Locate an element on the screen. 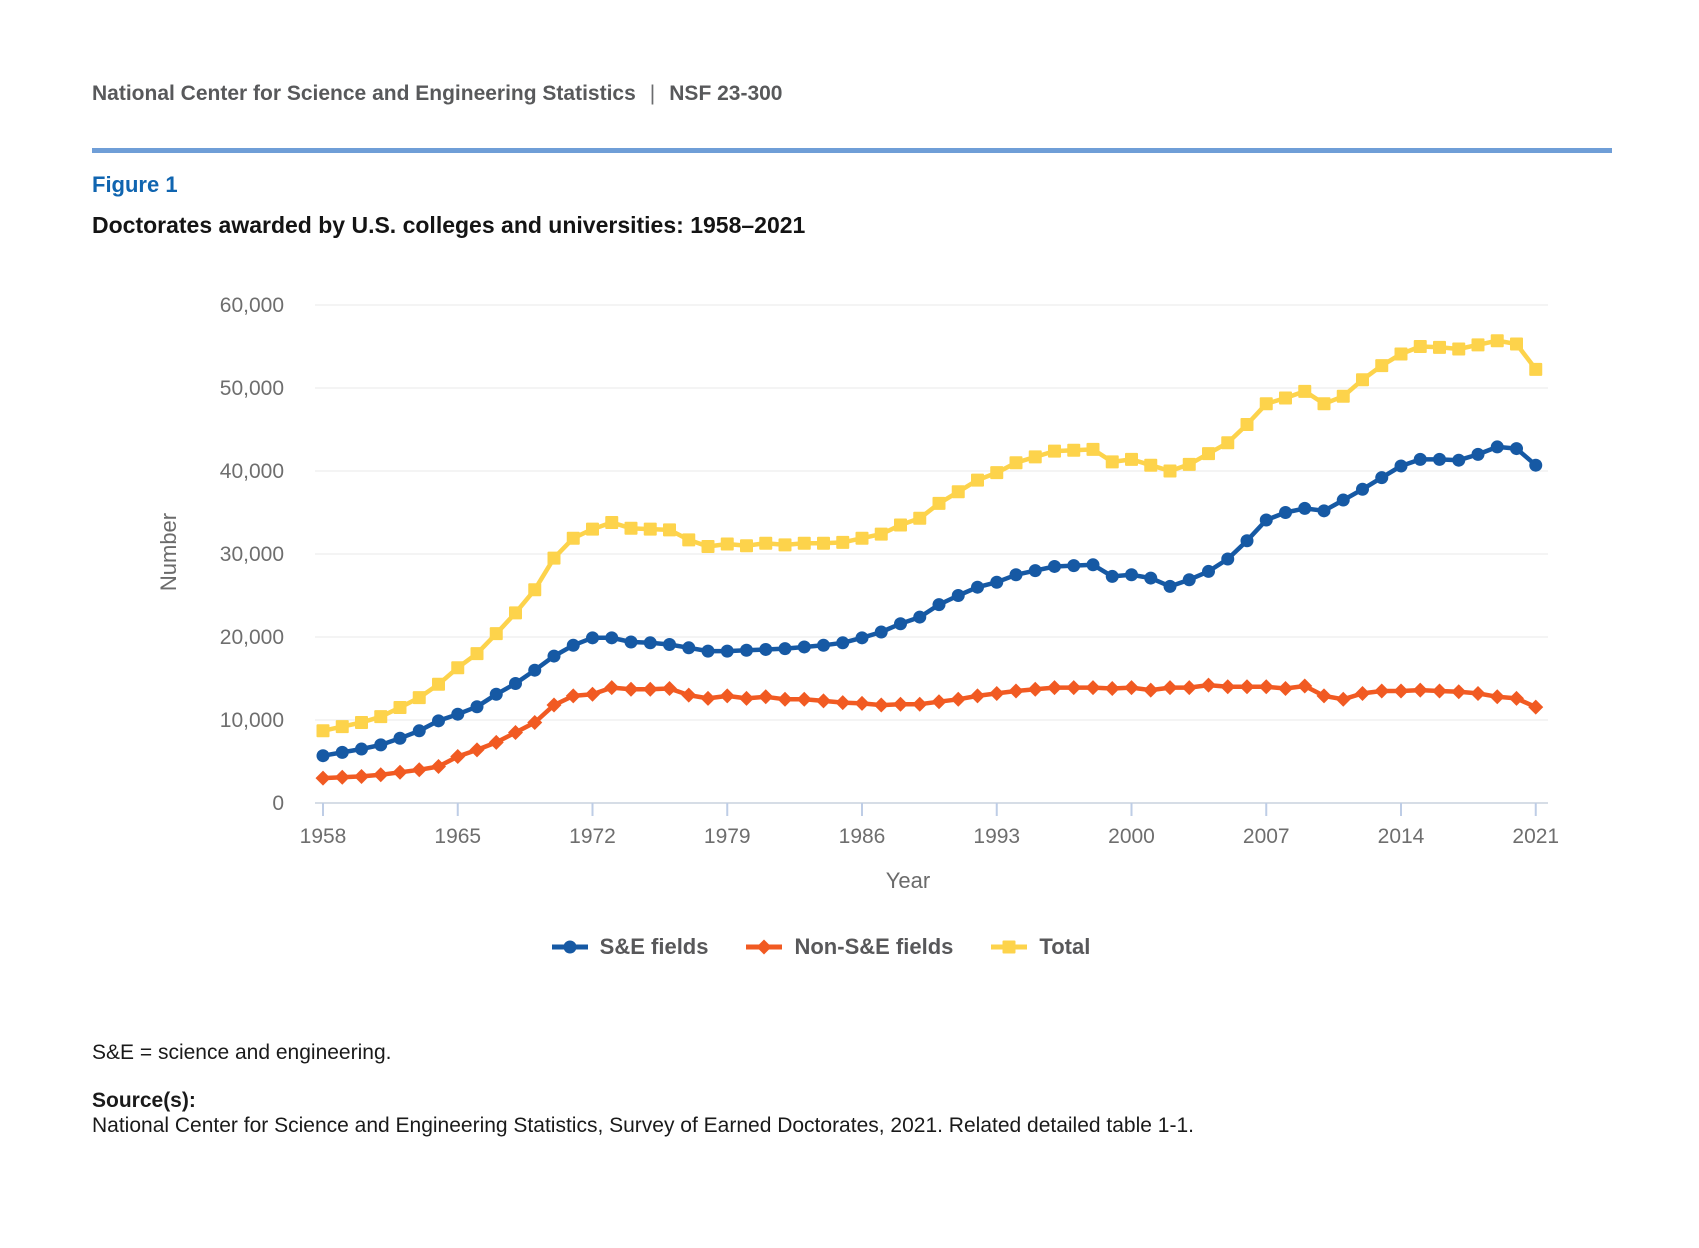  x-tick-label: 1972 is located at coordinates (592, 836).